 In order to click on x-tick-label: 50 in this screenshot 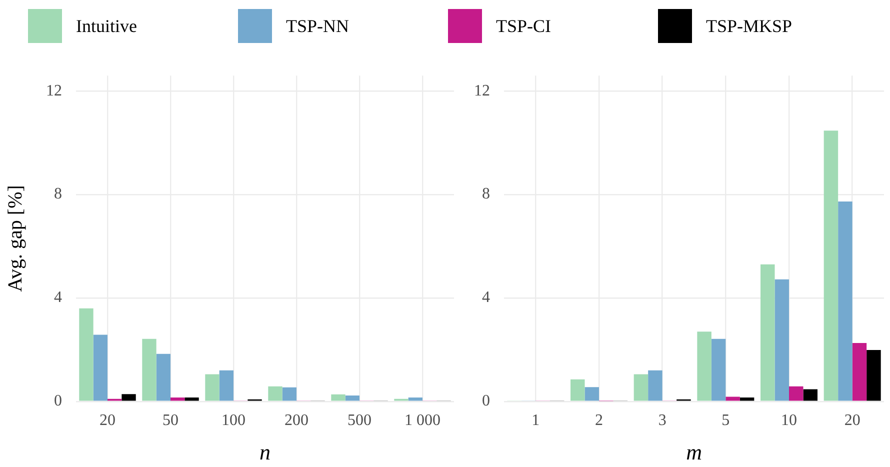, I will do `click(170, 421)`.